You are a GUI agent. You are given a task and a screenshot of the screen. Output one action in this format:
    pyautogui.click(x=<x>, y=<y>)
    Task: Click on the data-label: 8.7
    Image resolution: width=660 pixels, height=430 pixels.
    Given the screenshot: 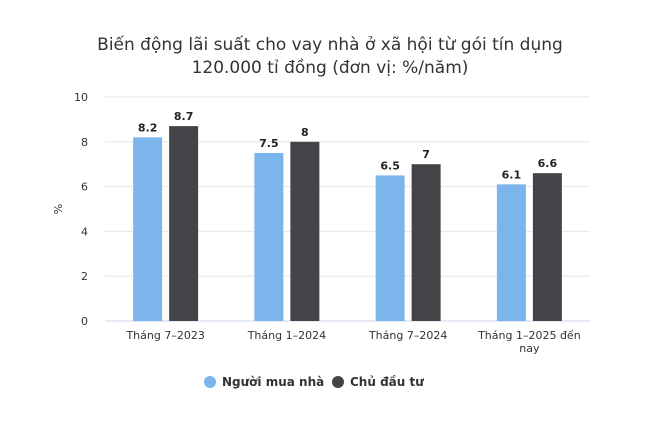 What is the action you would take?
    pyautogui.click(x=184, y=116)
    